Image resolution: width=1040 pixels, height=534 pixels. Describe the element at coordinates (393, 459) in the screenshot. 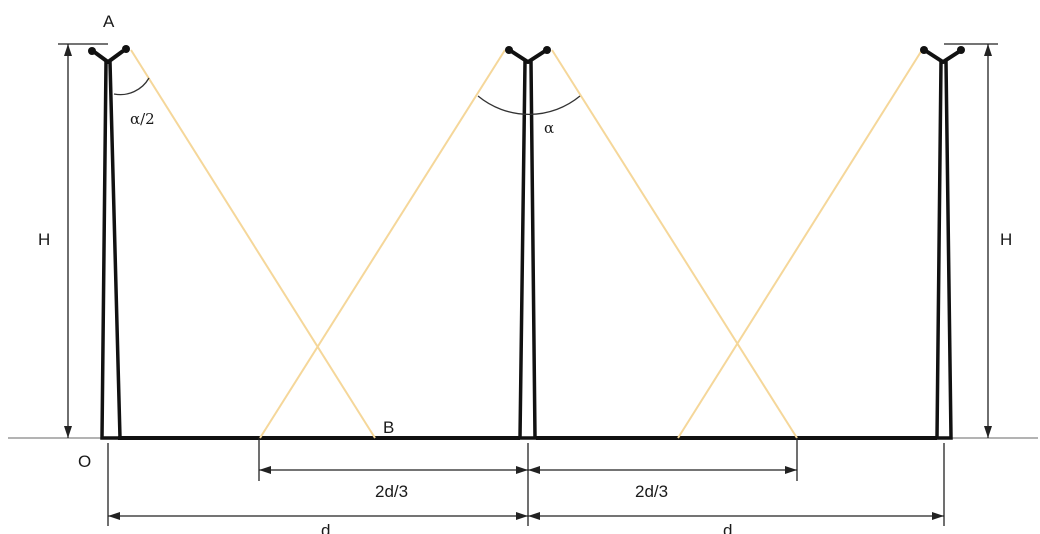

I see `two-thirds-dimension-left` at that location.